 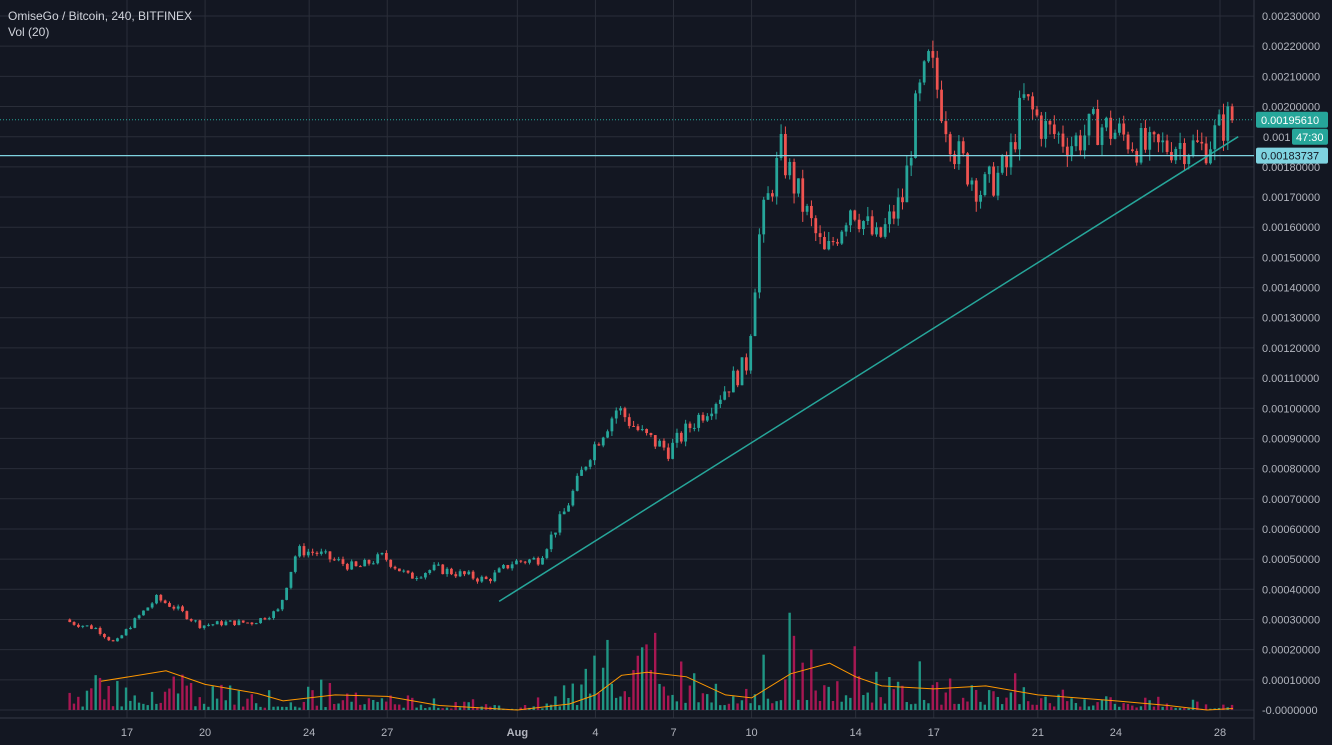 I want to click on y-tick-label: 0.00040000, so click(x=1291, y=590).